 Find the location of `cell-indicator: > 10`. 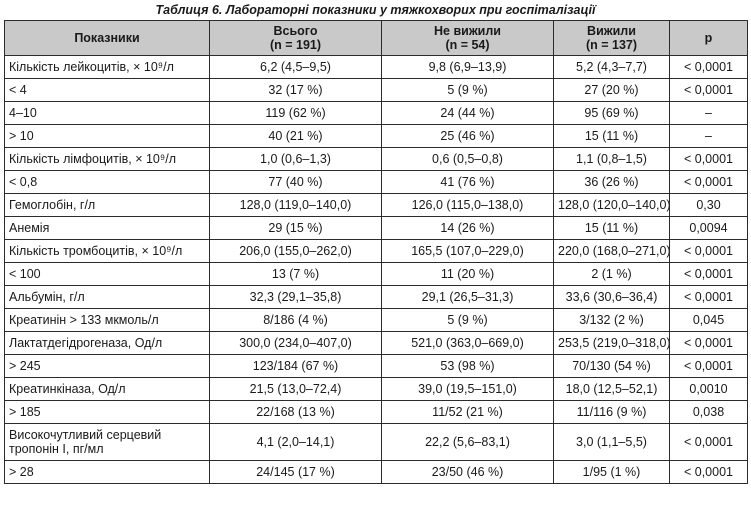

cell-indicator: > 10 is located at coordinates (107, 136).